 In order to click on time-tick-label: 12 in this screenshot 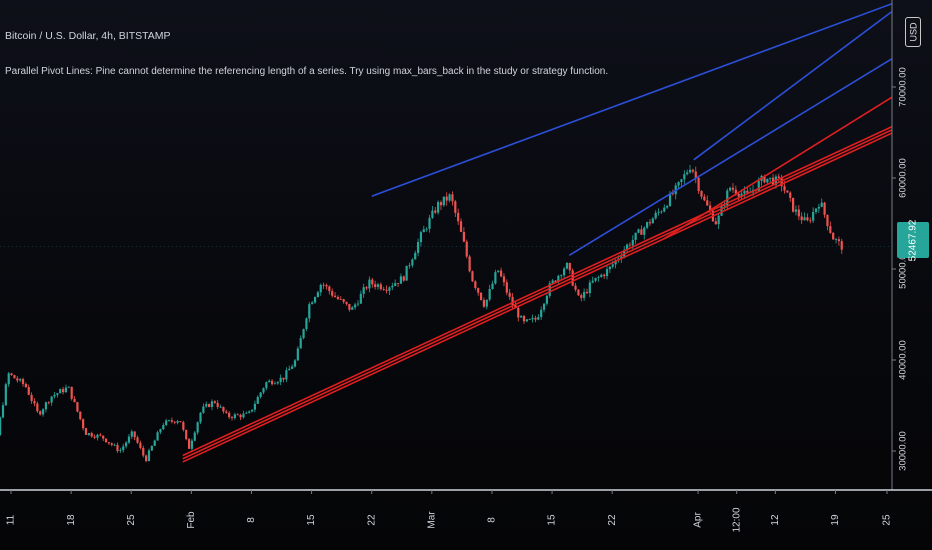, I will do `click(775, 520)`.